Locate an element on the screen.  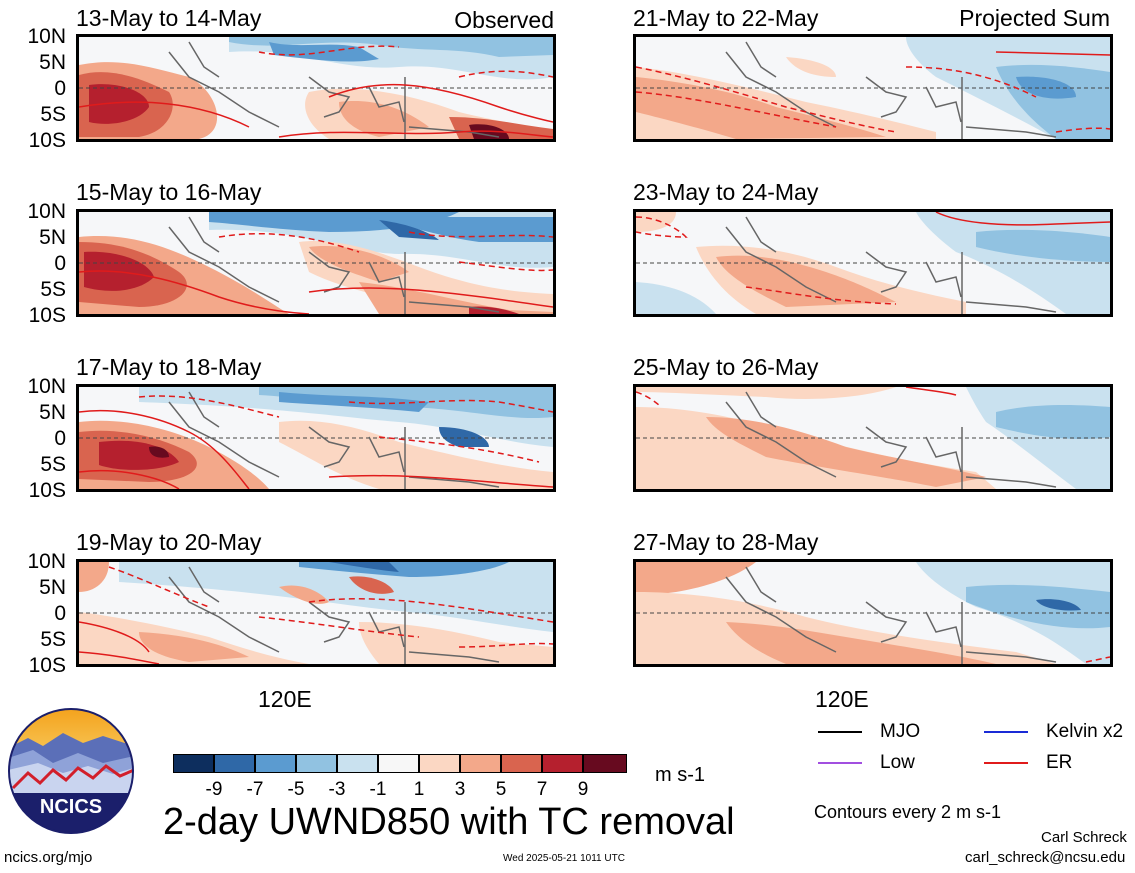
legend-label: Kelvin x2 is located at coordinates (1085, 731).